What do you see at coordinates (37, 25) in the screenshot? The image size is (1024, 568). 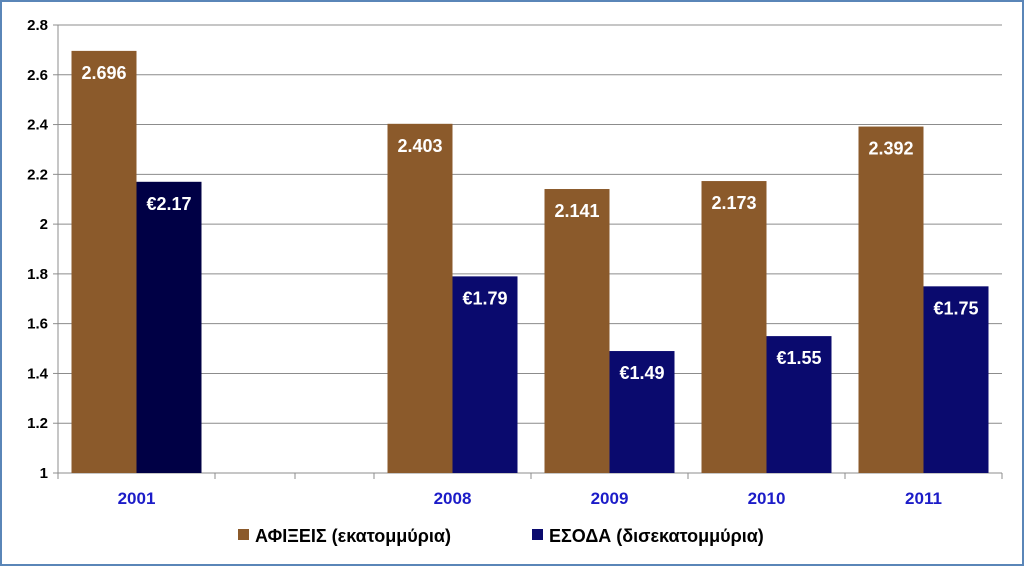 I see `y-tick-label: 2.8` at bounding box center [37, 25].